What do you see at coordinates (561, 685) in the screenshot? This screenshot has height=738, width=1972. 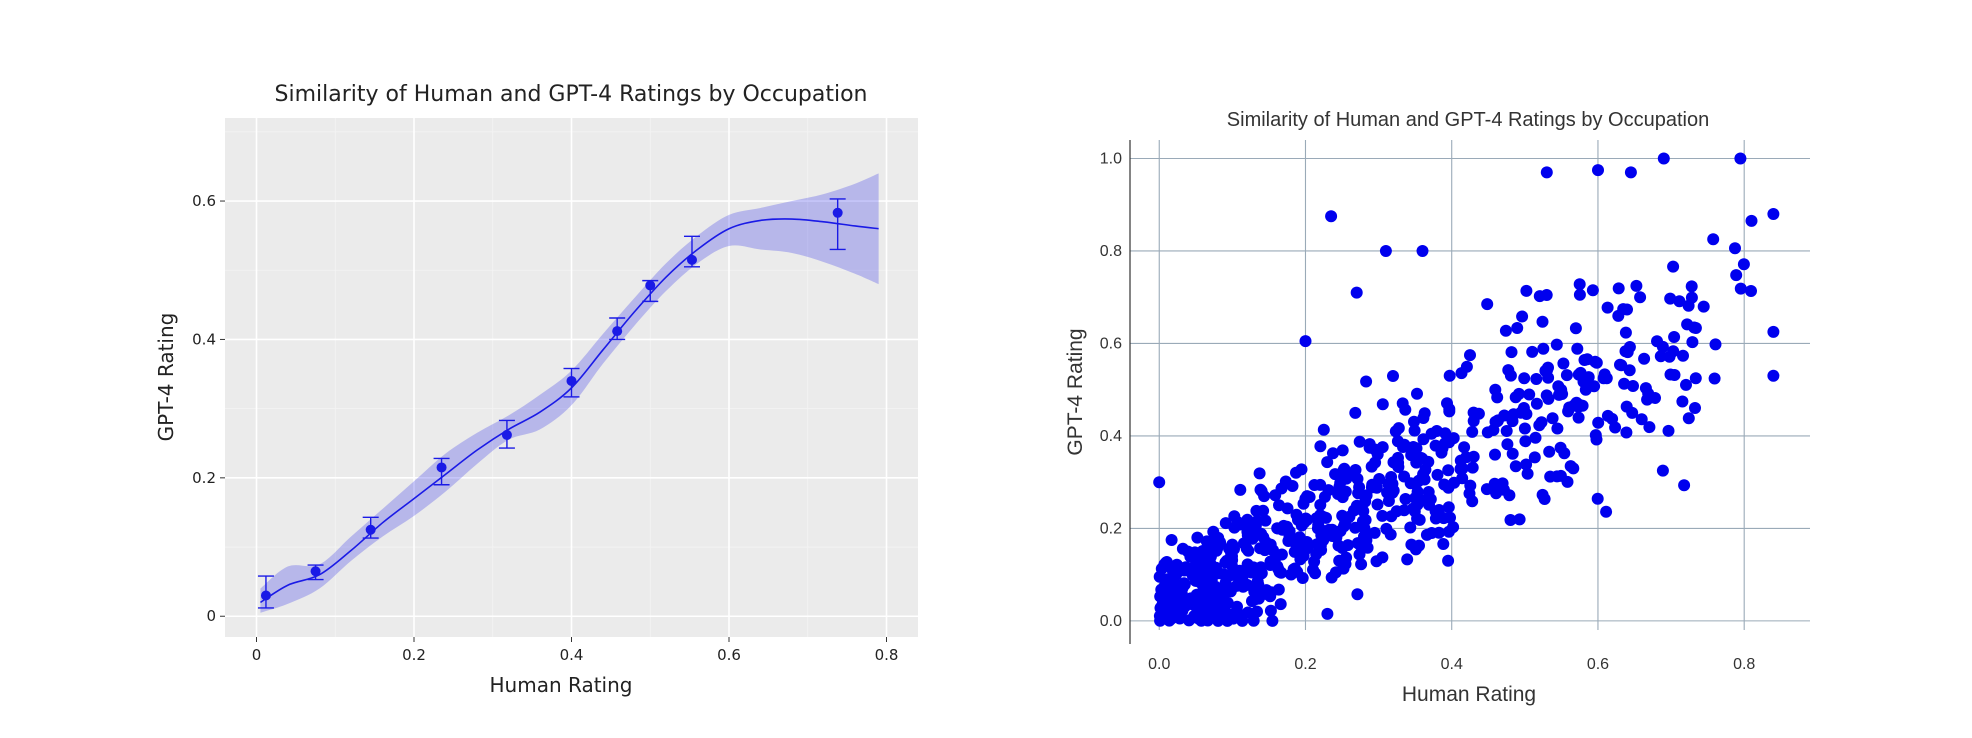 I see `left-x-axis-label: Human Rating` at bounding box center [561, 685].